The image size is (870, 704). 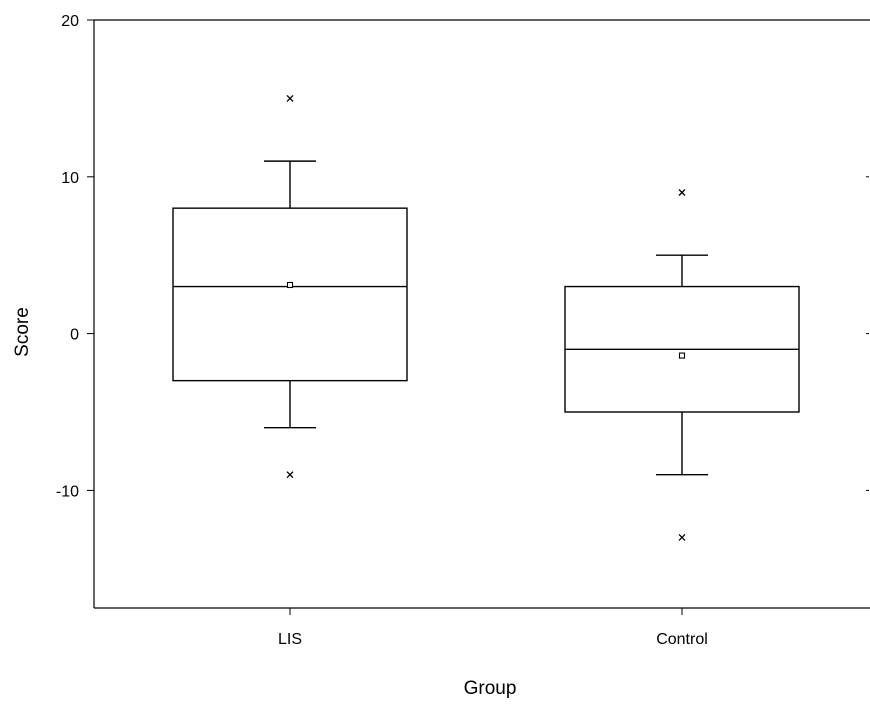 I want to click on interquartile-box, so click(x=290, y=294).